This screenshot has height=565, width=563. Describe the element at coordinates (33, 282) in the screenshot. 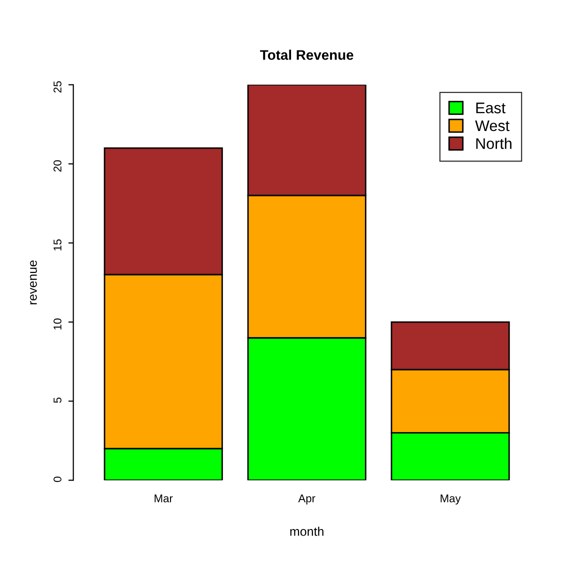

I see `y-axis-title: revenue` at that location.